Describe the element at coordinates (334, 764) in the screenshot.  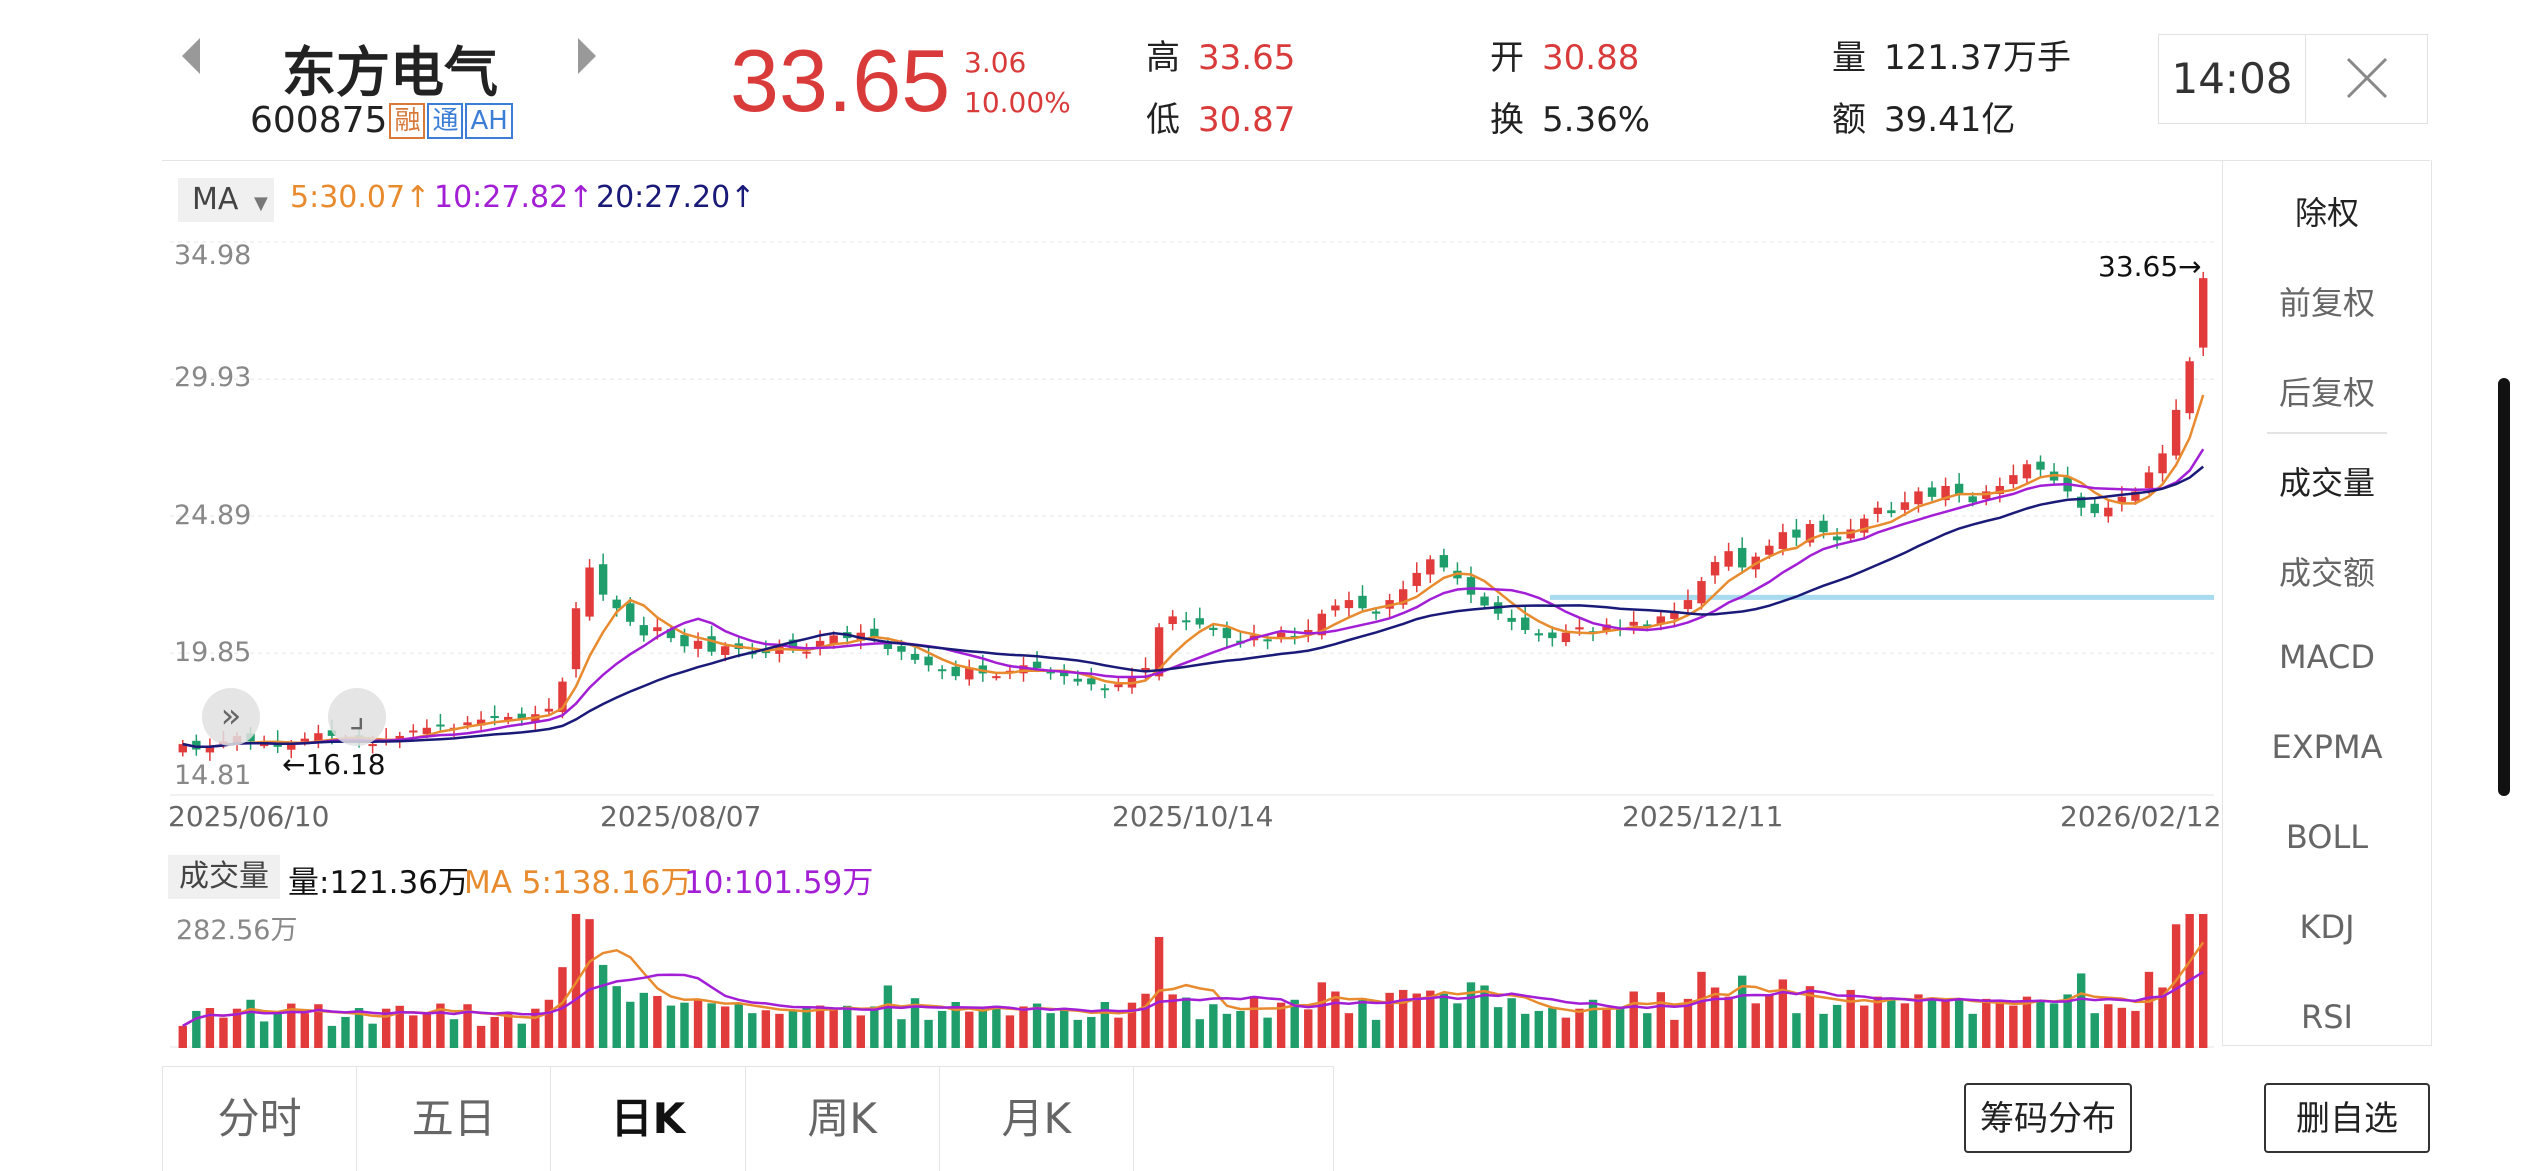
I see `min-price-marker: ←16.18` at that location.